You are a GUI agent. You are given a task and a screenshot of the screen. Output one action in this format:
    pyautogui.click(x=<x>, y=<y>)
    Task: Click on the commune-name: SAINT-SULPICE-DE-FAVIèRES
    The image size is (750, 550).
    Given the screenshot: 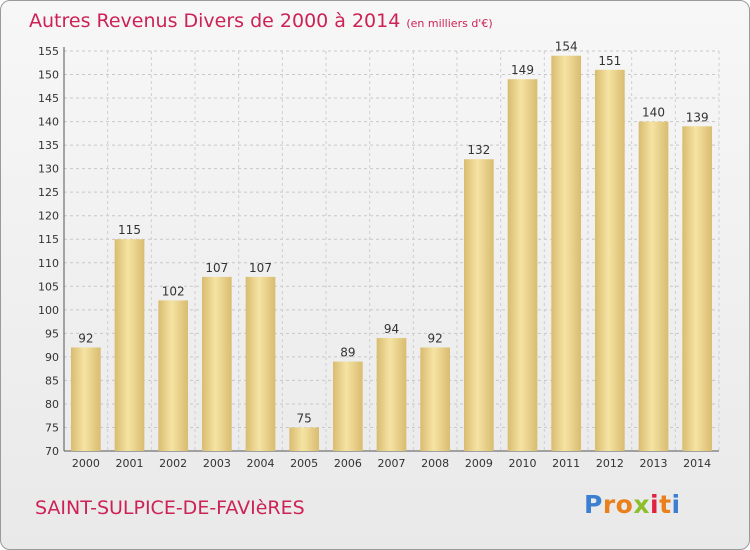 What is the action you would take?
    pyautogui.click(x=170, y=508)
    